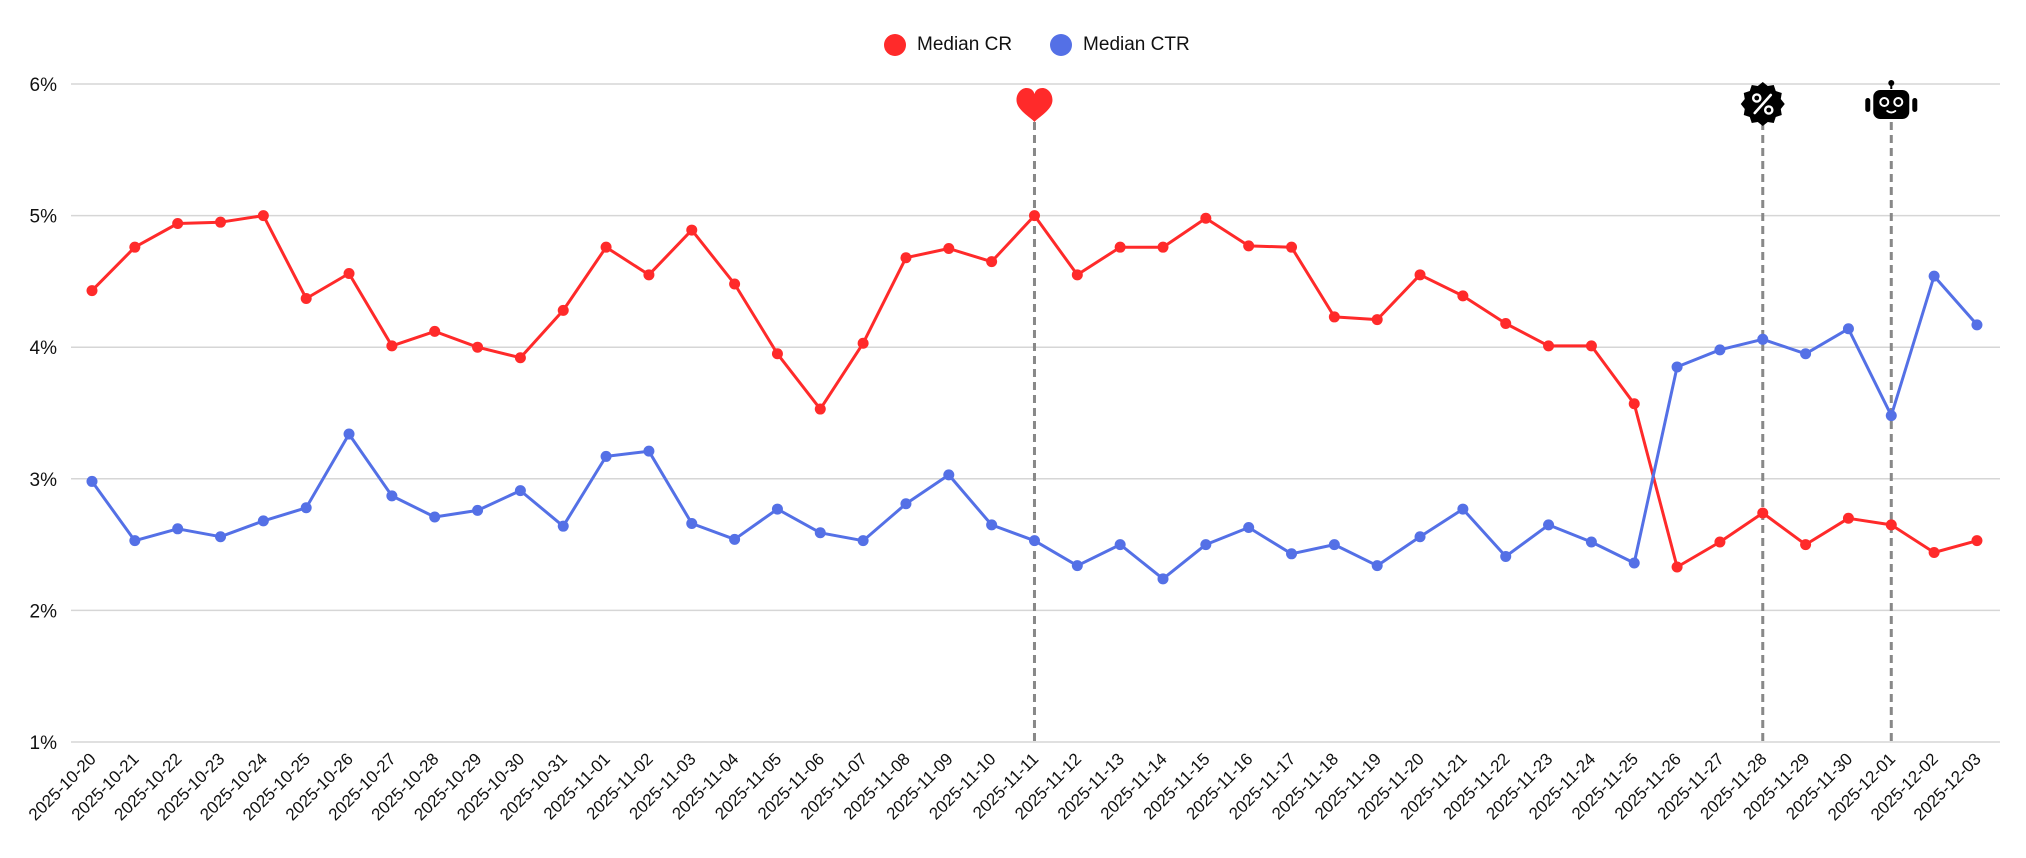  Describe the element at coordinates (1891, 99) in the screenshot. I see `robot-icon` at that location.